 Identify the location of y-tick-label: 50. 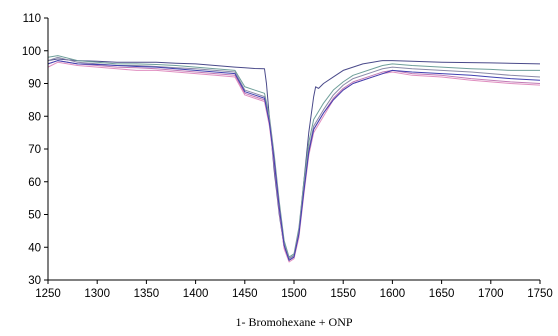
(34, 216).